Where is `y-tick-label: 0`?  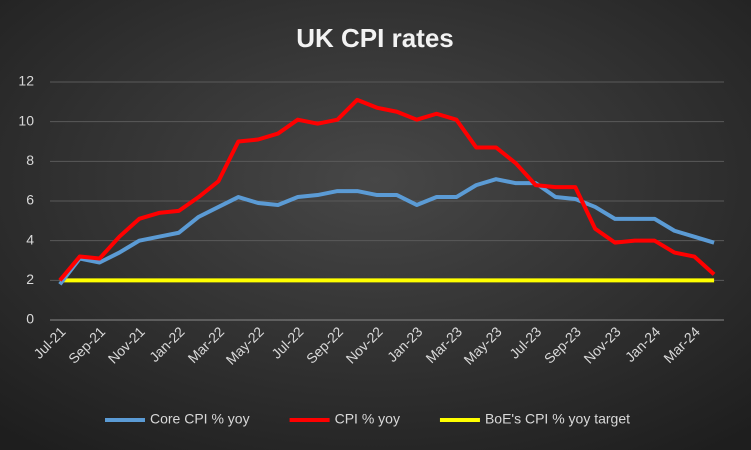
y-tick-label: 0 is located at coordinates (30, 319).